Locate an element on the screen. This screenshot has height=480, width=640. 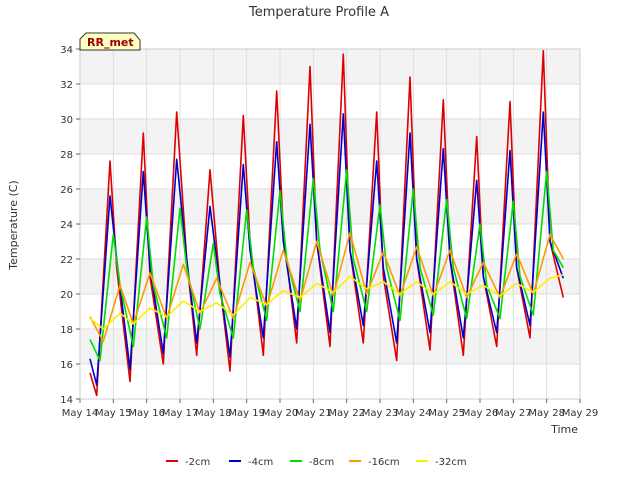
y-tick-label: 14 is located at coordinates (66, 400).